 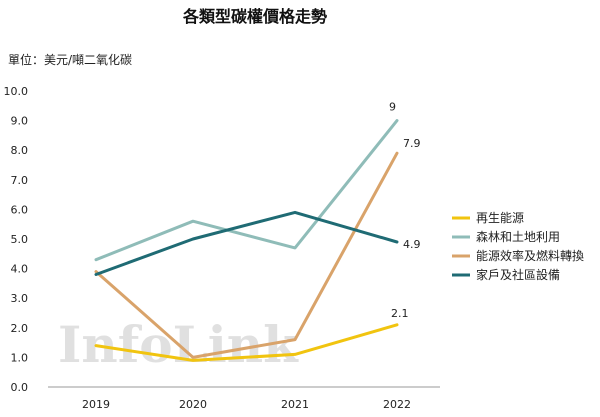 What do you see at coordinates (16, 91) in the screenshot?
I see `y-tick-label: 10.0` at bounding box center [16, 91].